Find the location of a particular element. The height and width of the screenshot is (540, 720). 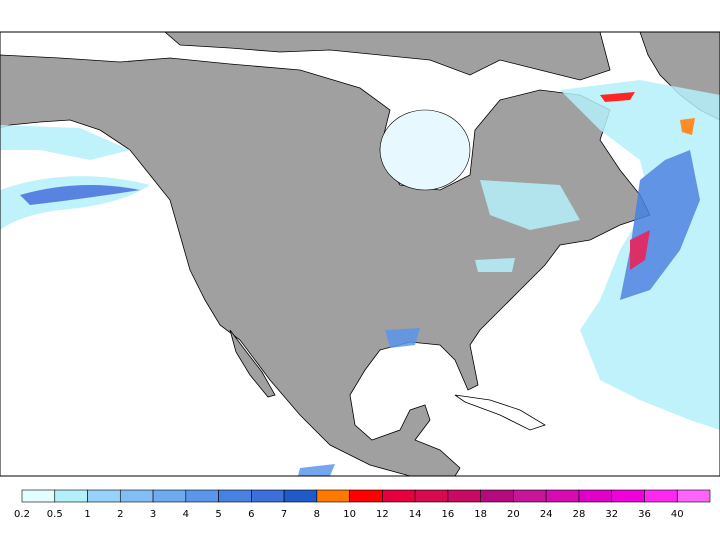

colorbar-label: 28 is located at coordinates (579, 514).